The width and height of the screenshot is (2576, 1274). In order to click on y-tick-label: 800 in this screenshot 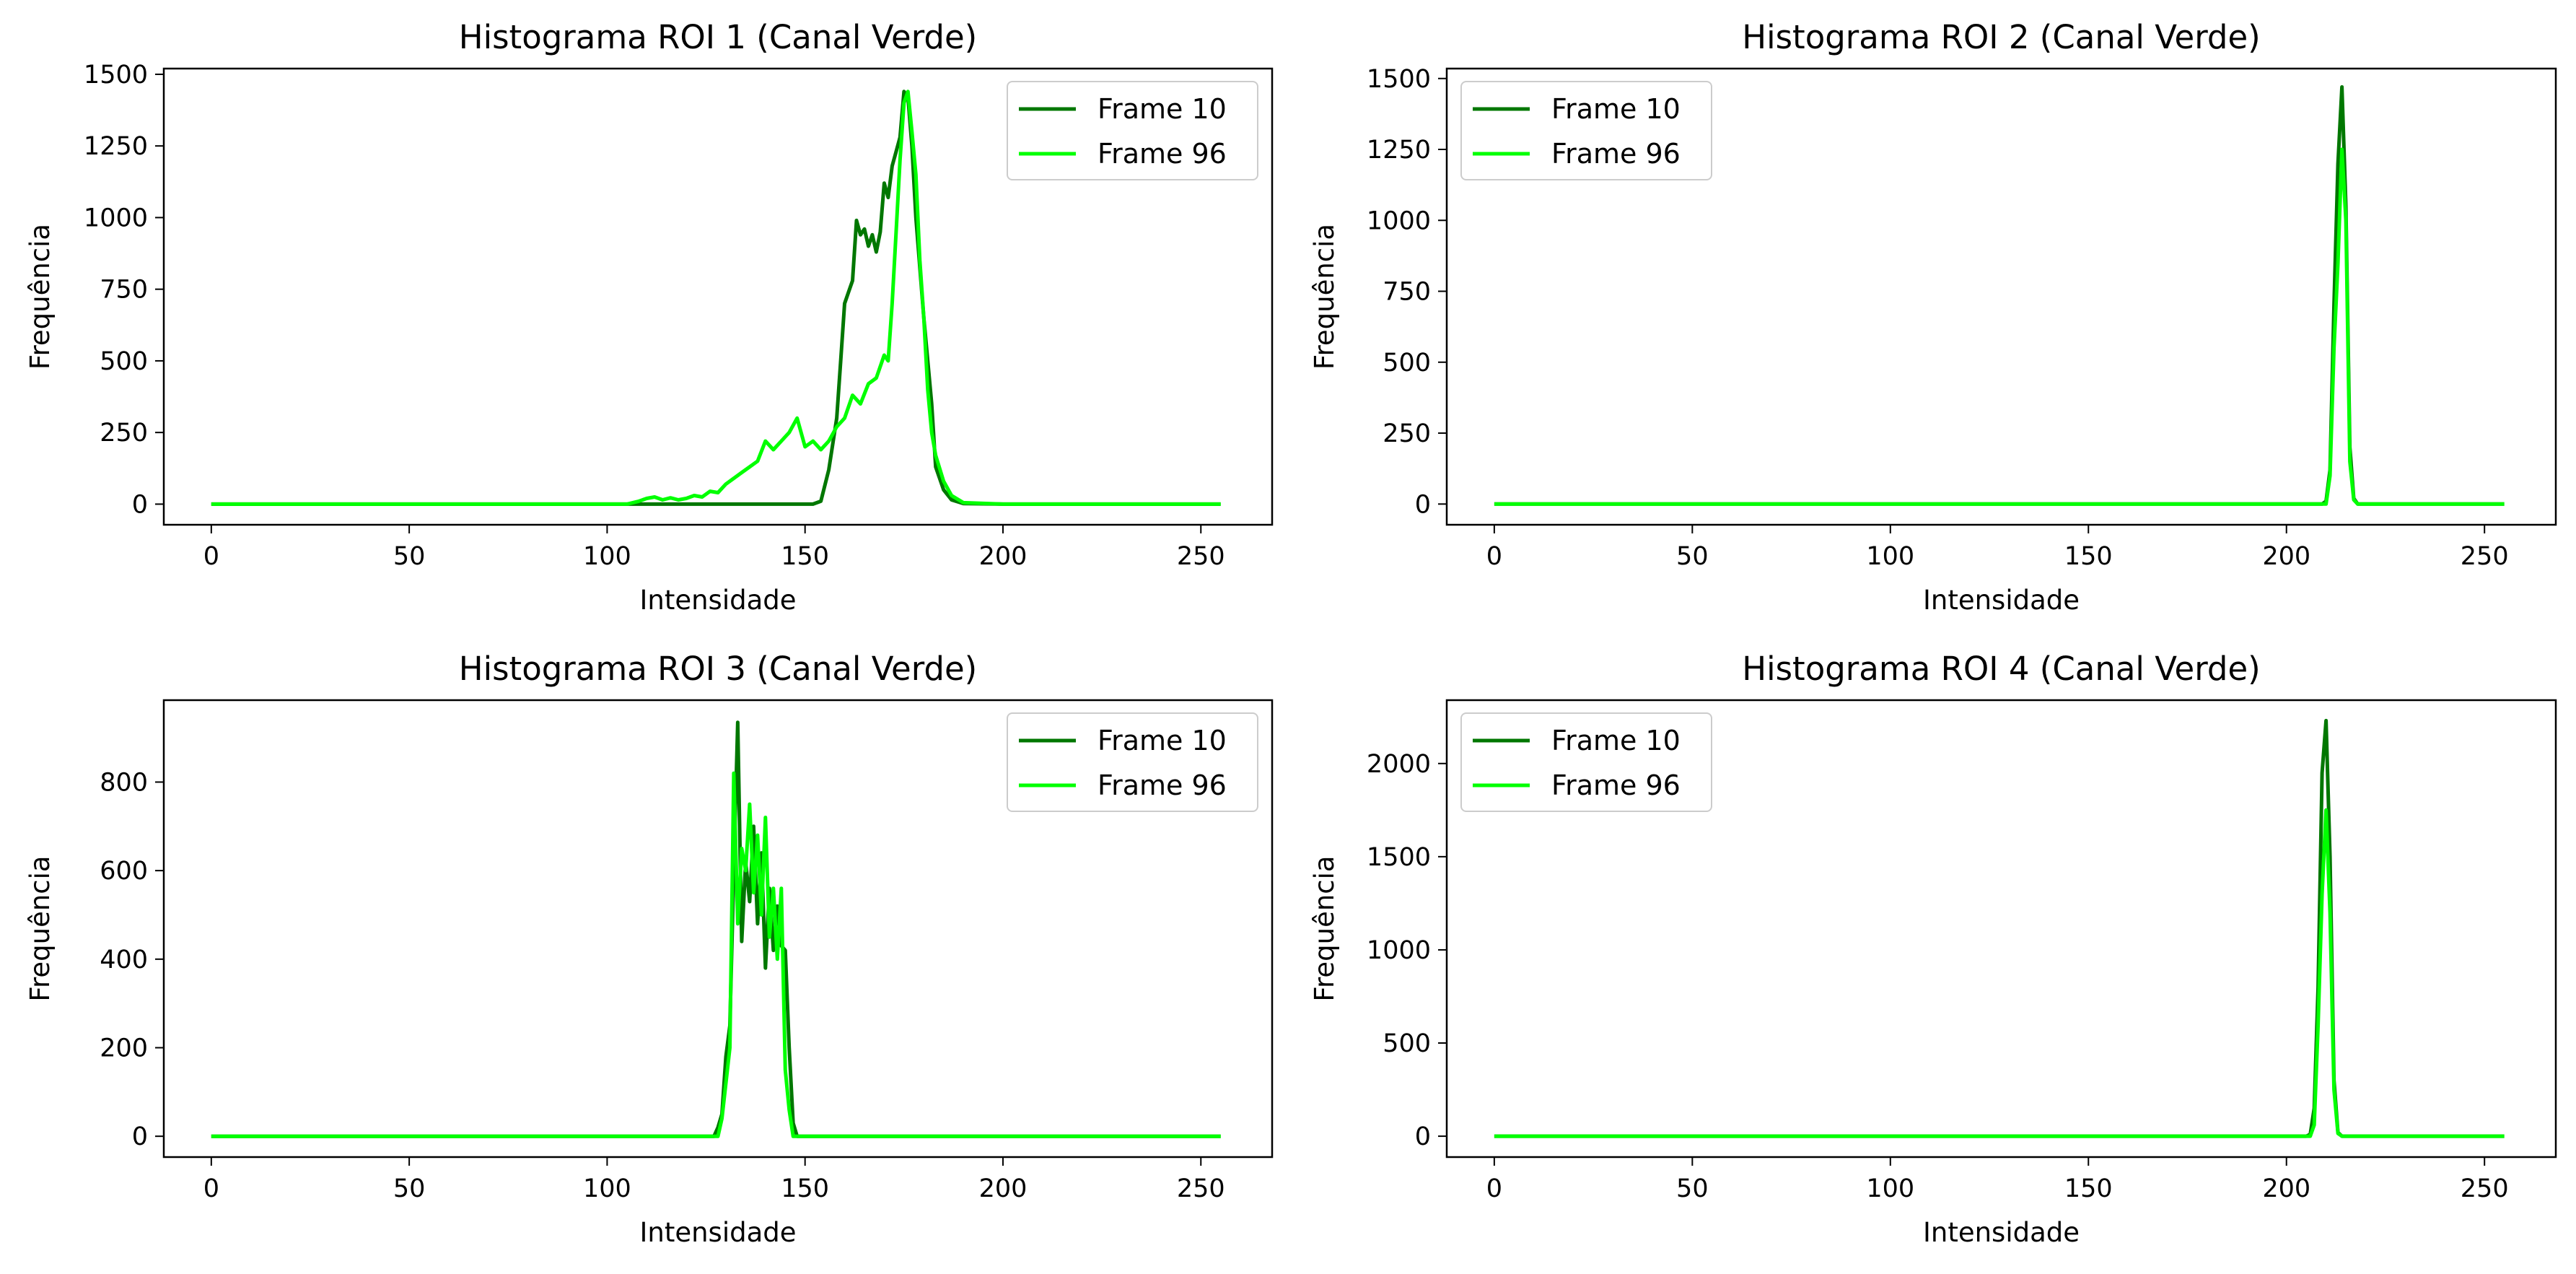, I will do `click(124, 782)`.